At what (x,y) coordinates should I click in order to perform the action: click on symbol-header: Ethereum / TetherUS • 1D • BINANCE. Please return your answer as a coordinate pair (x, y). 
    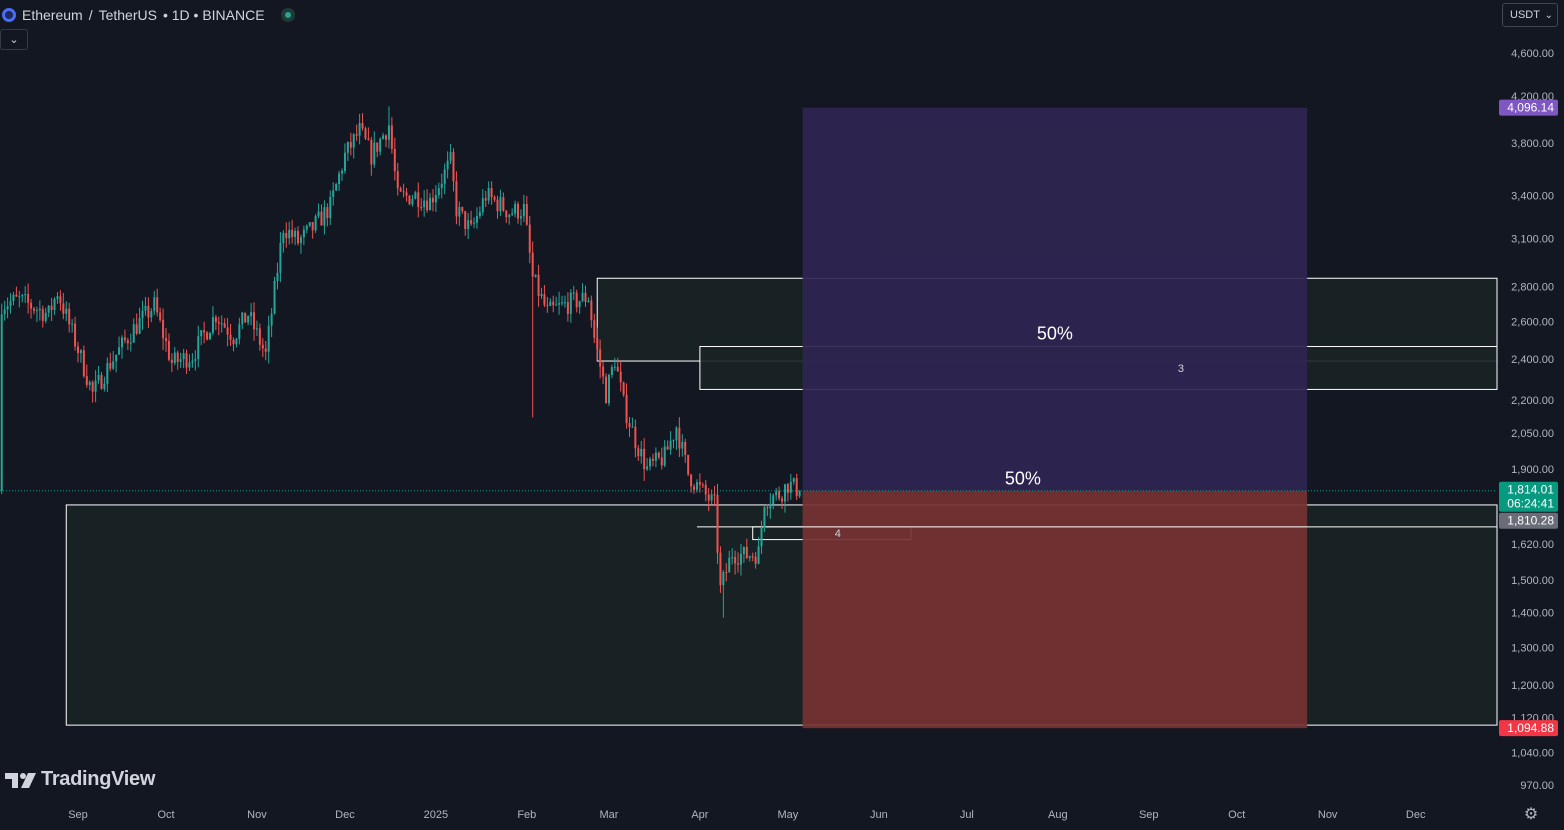
    Looking at the image, I should click on (147, 15).